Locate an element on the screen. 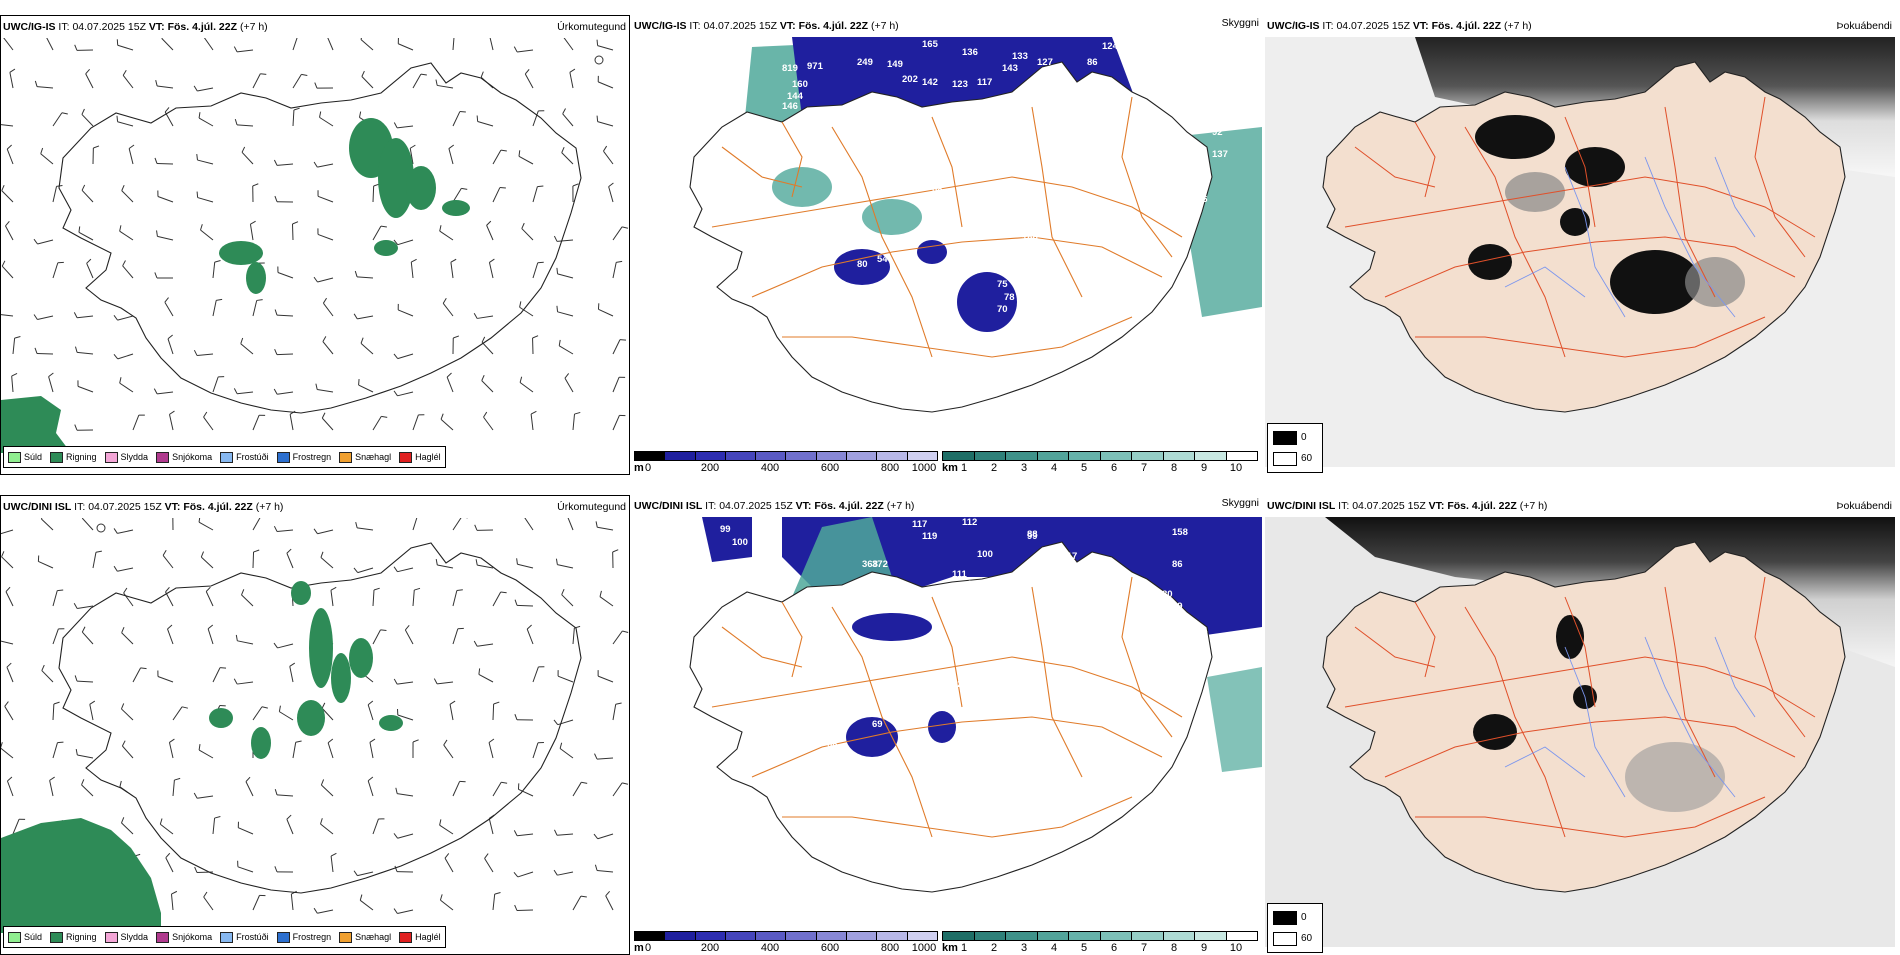  tick-label: 4 is located at coordinates (1054, 948).